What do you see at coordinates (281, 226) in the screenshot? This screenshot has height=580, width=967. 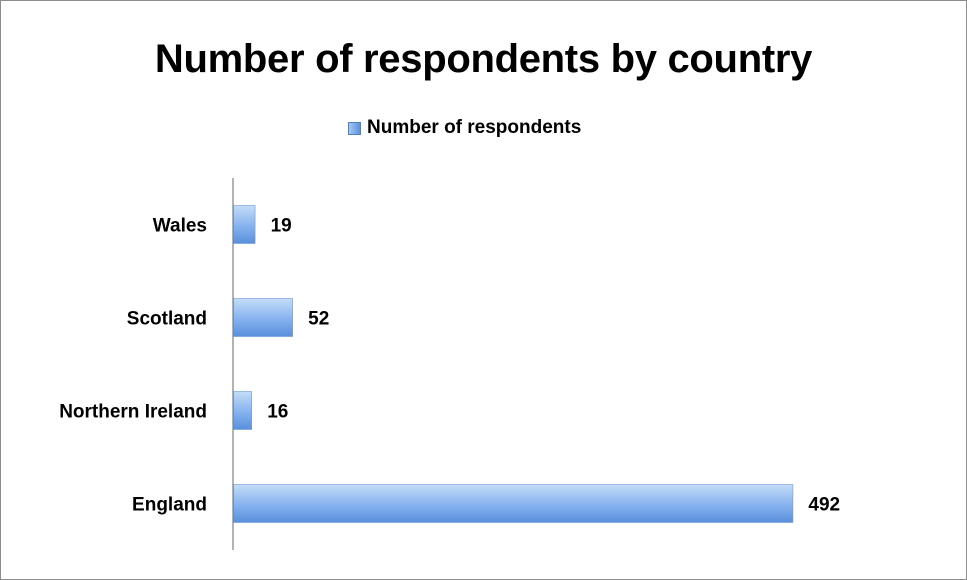 I see `value-label-wales: 19` at bounding box center [281, 226].